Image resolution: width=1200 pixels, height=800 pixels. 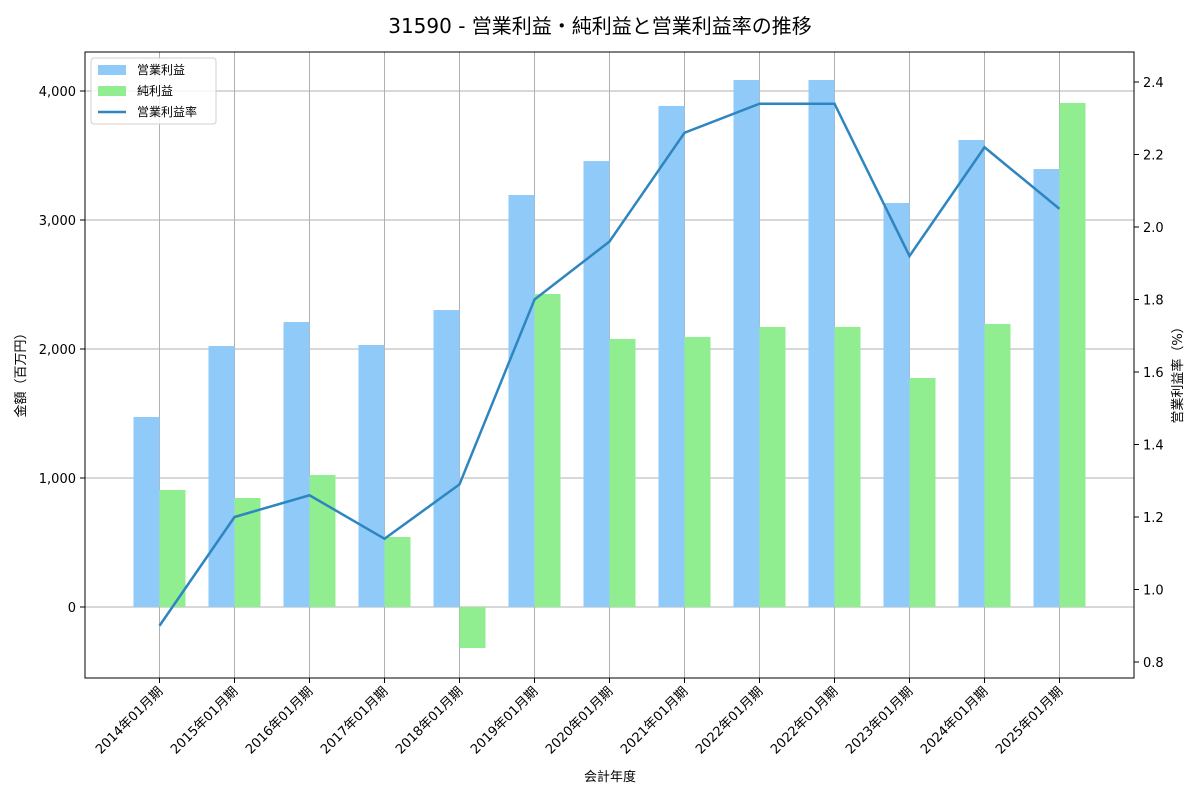 I want to click on x-tick-label: 2025年01月期, so click(x=1029, y=720).